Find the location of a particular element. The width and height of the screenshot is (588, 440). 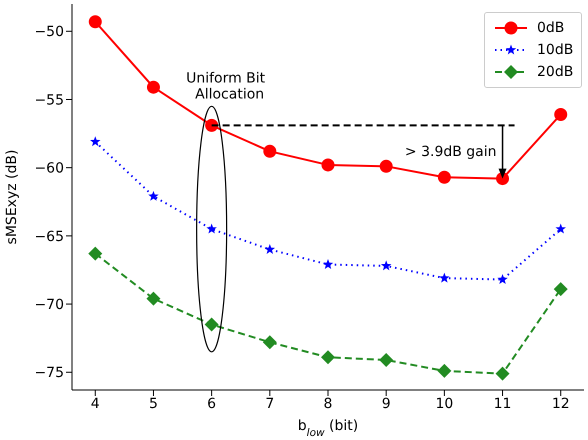

annotation: Uniform Bit Allocation is located at coordinates (226, 86).